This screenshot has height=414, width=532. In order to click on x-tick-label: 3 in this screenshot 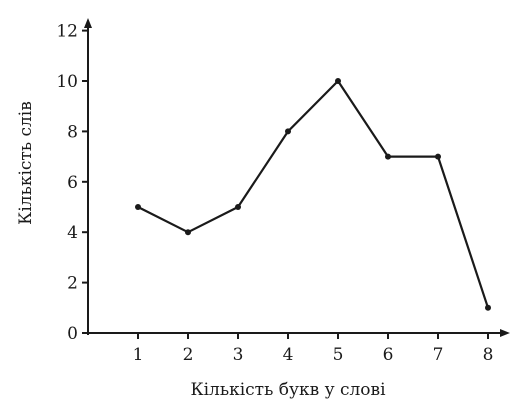, I will do `click(238, 355)`.